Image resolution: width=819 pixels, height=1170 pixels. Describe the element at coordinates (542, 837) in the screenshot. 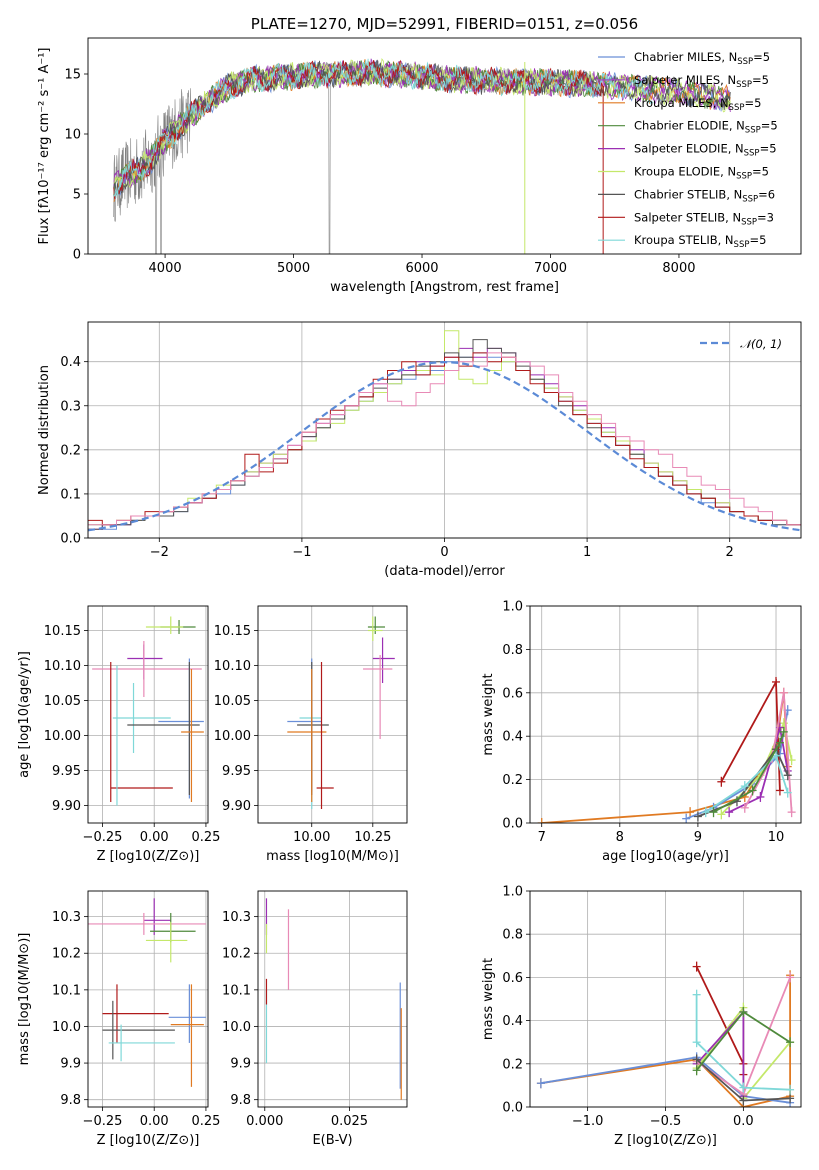

I see `x-tick-label: 7` at that location.